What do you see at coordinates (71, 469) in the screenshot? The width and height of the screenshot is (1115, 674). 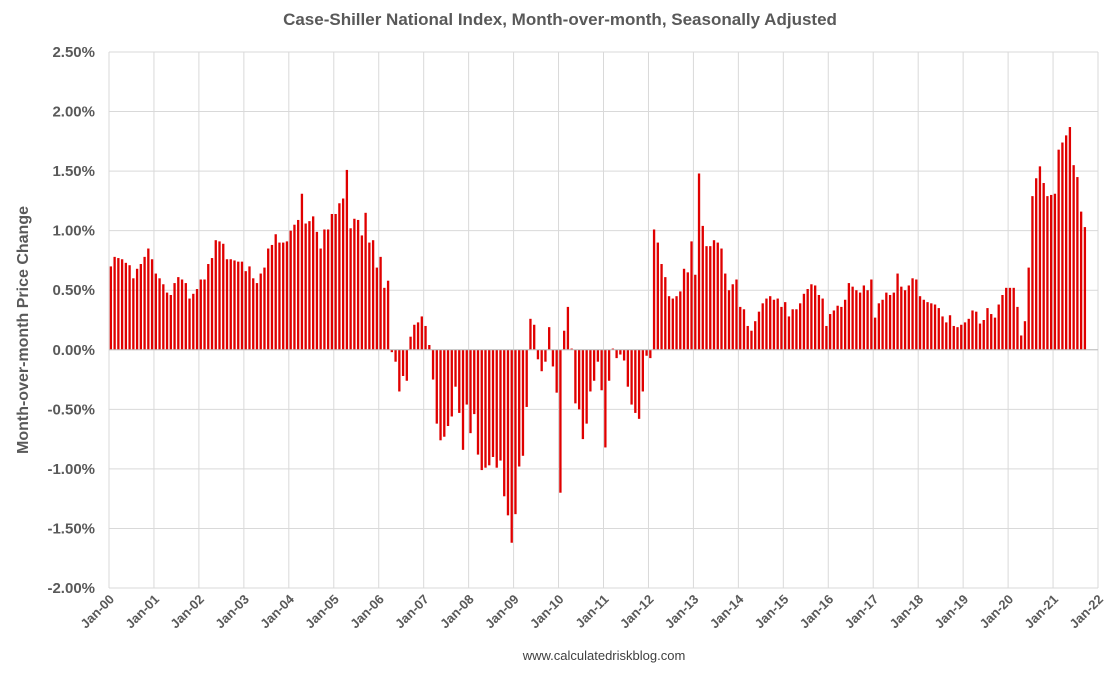 I see `y-tick-label: -1.00%` at bounding box center [71, 469].